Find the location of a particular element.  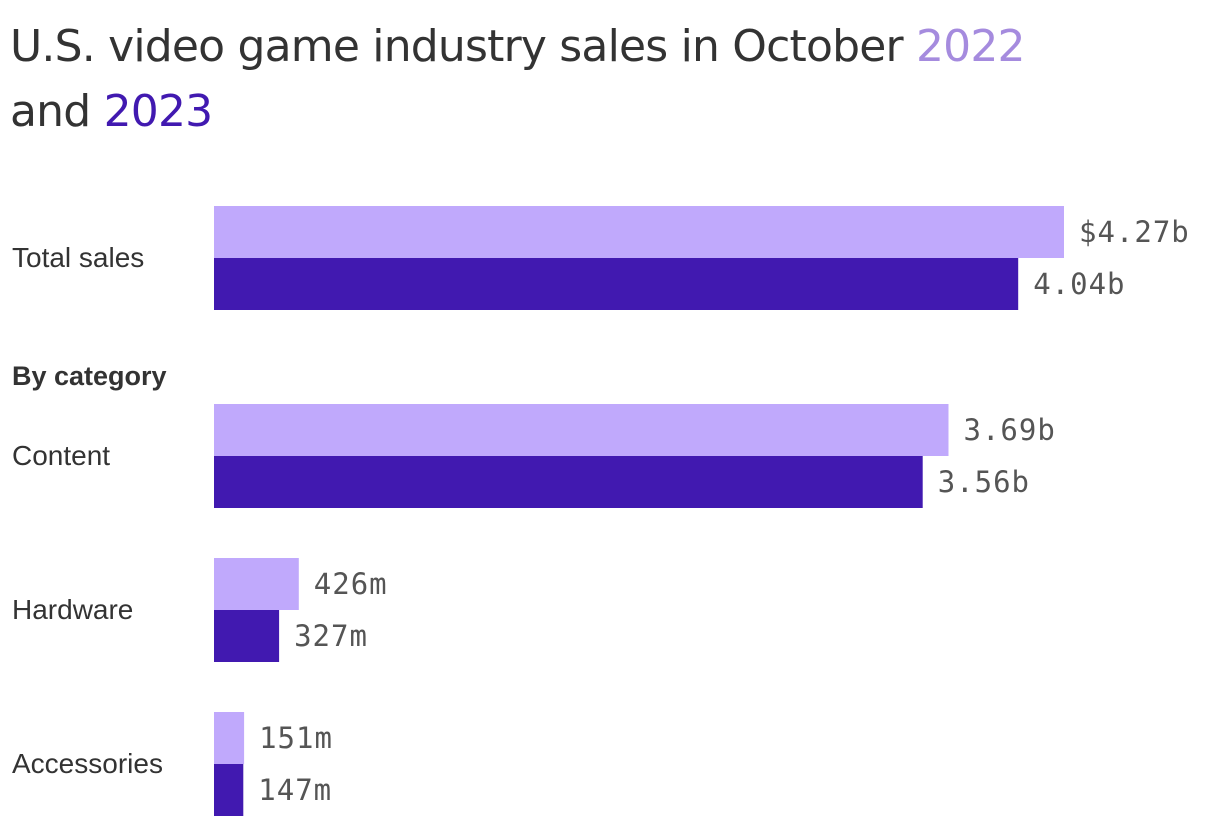

category-label-accessories: Accessories is located at coordinates (87, 763).